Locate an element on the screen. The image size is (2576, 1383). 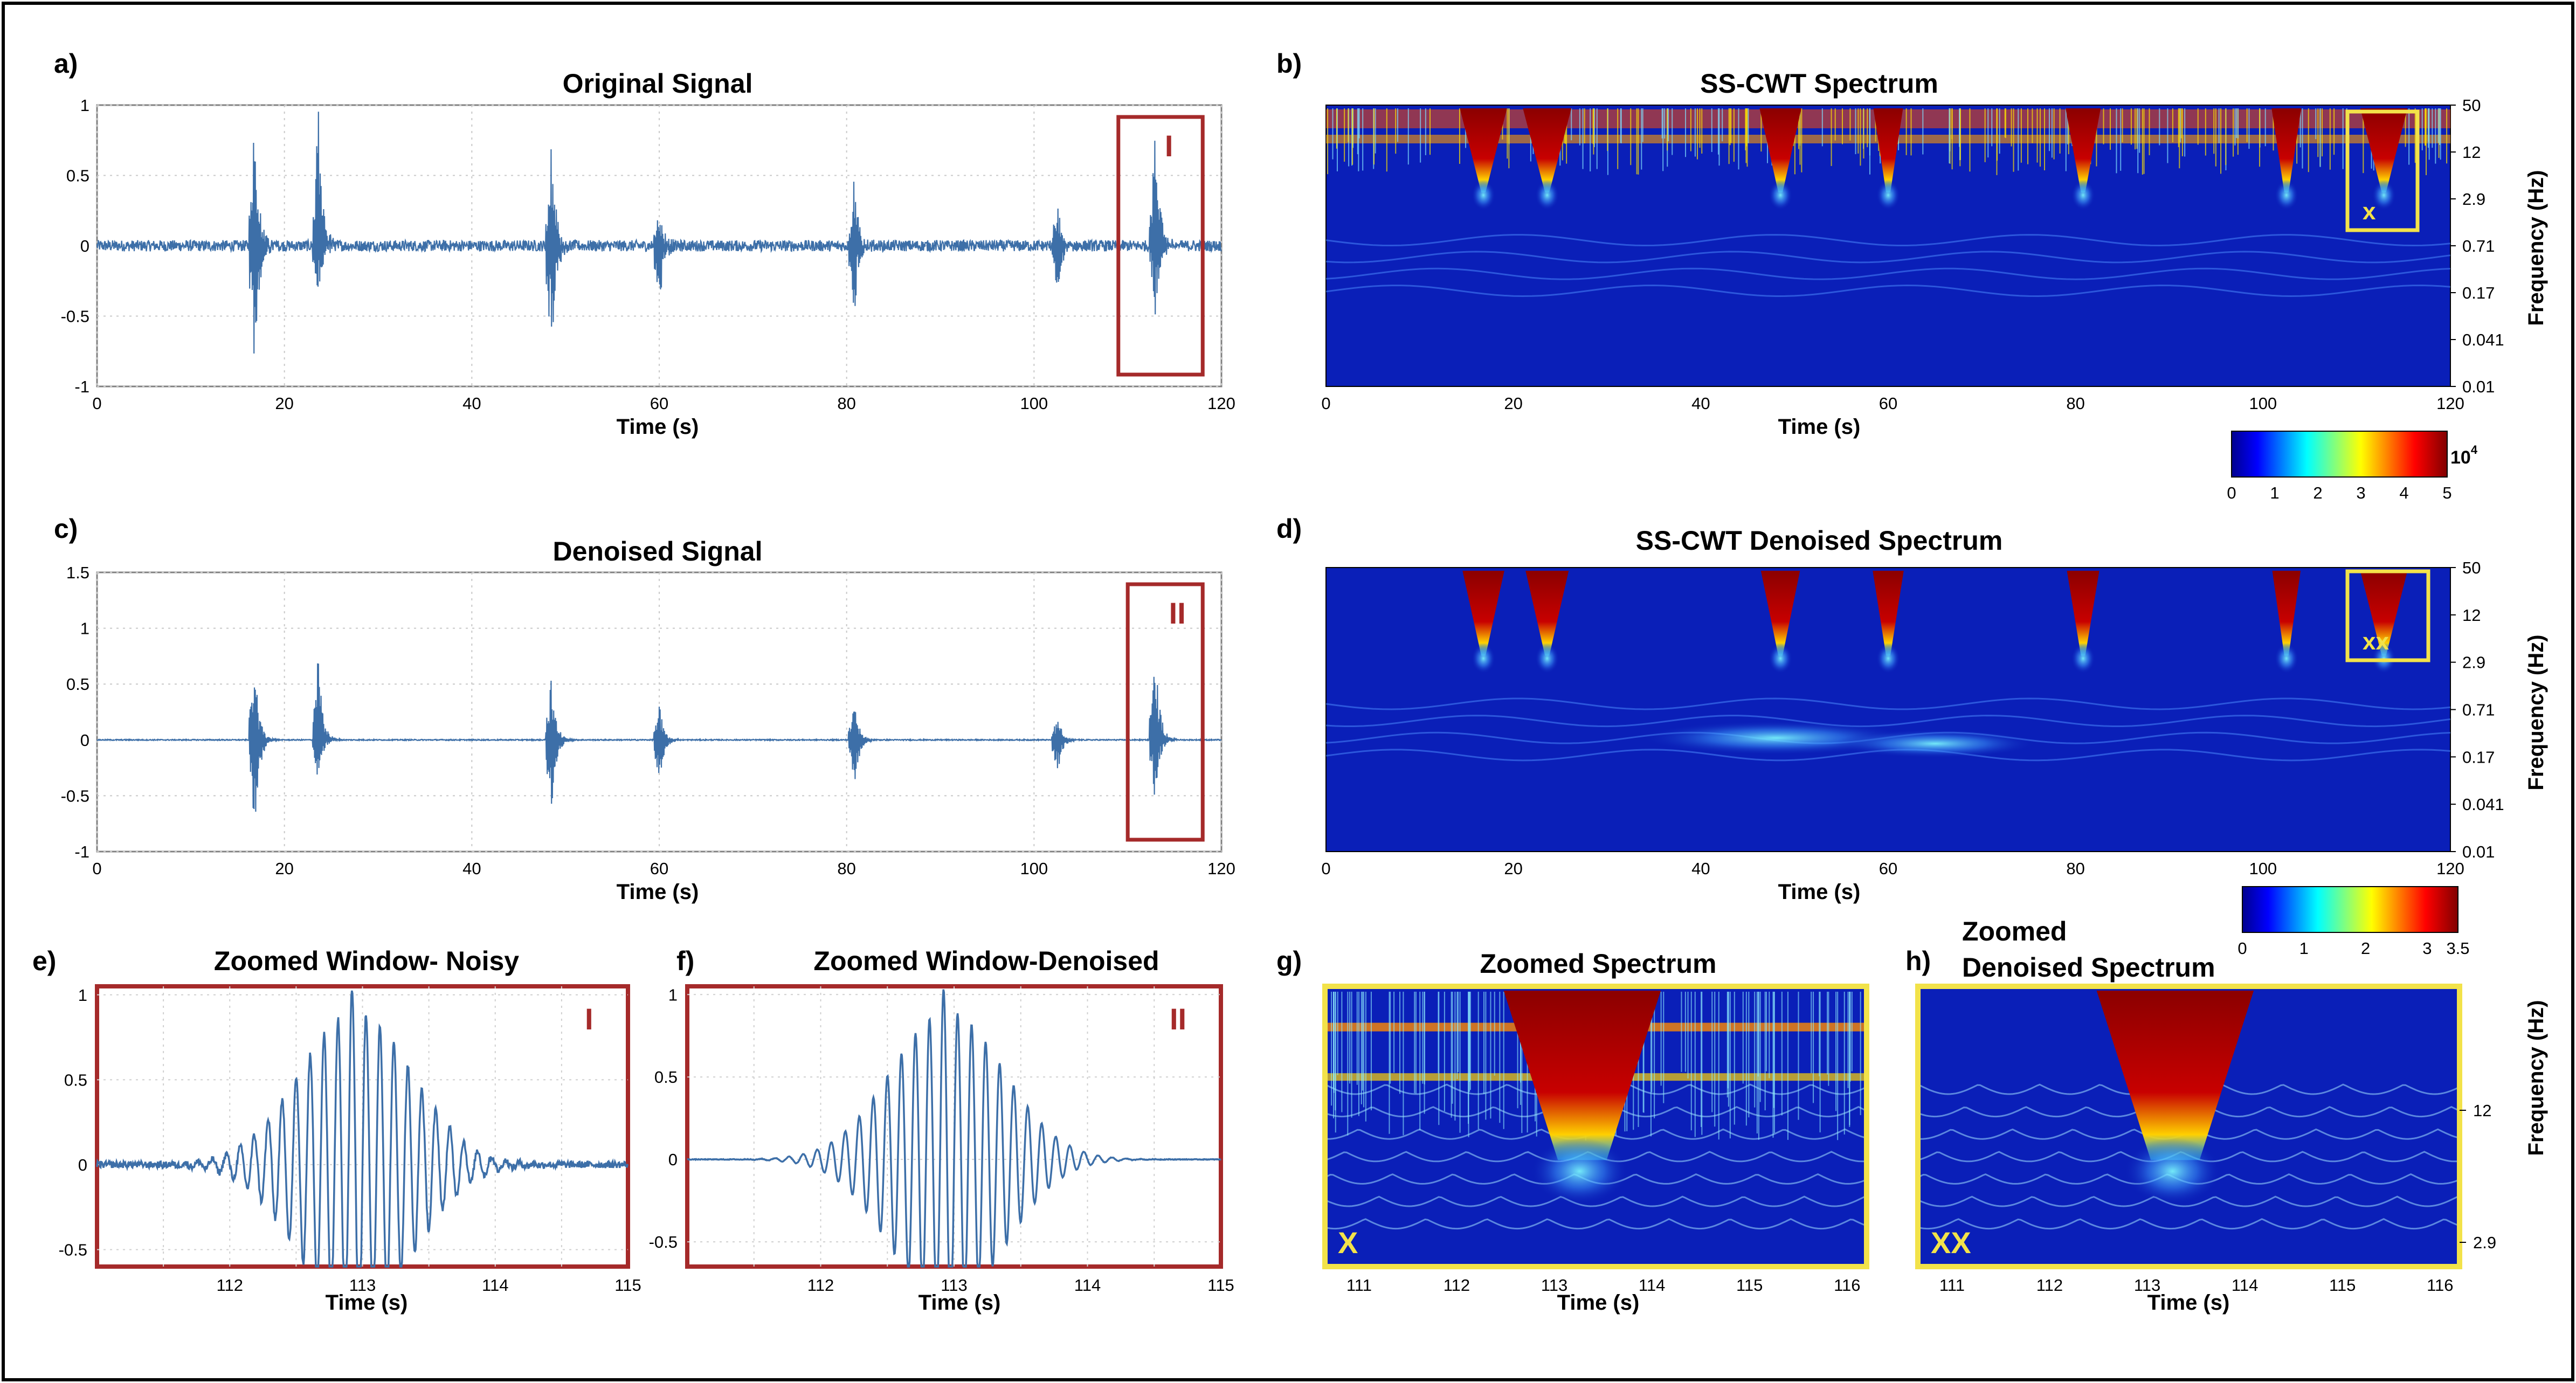
panel-label: g) is located at coordinates (1289, 961).